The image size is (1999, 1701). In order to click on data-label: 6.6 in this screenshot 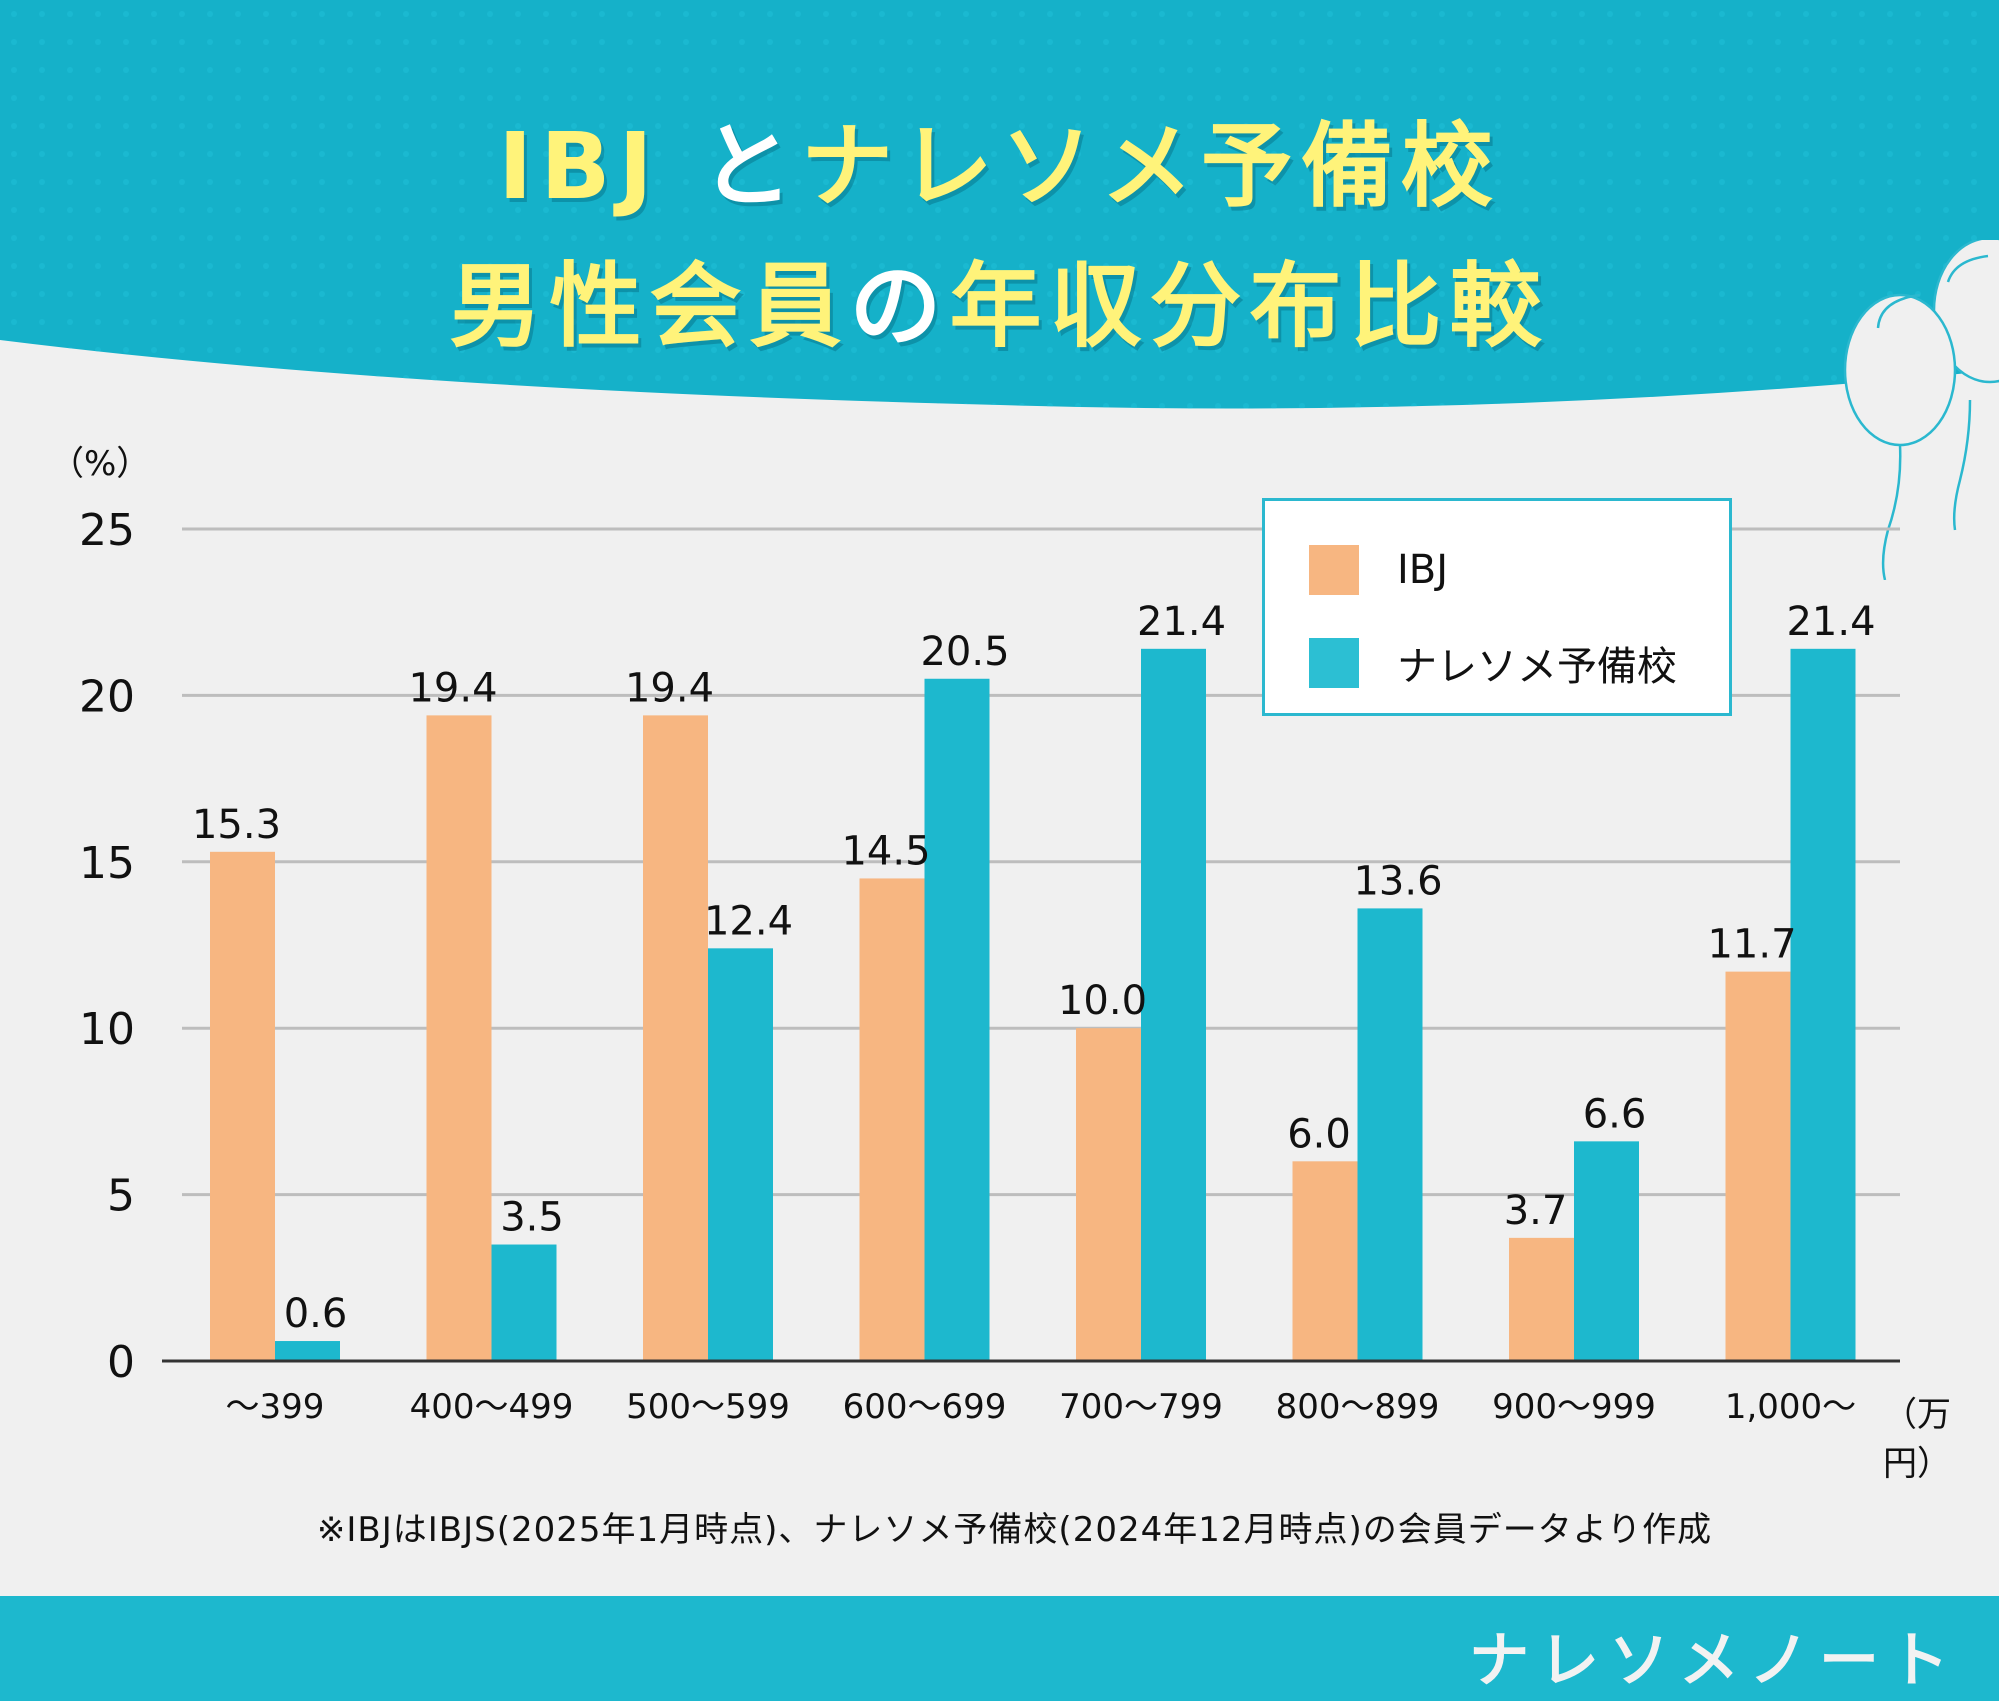, I will do `click(1615, 1114)`.